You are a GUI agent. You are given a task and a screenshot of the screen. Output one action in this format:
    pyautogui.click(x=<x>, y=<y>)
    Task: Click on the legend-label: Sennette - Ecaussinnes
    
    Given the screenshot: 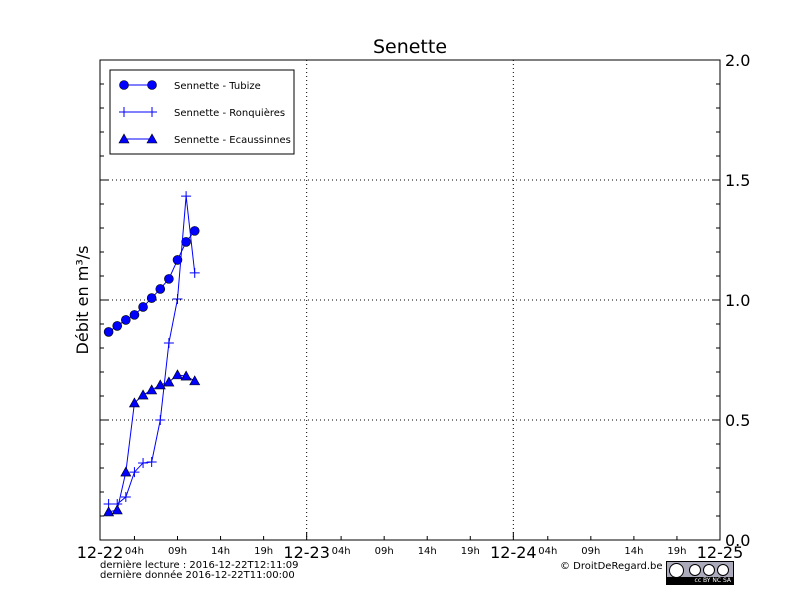 What is the action you would take?
    pyautogui.click(x=232, y=140)
    